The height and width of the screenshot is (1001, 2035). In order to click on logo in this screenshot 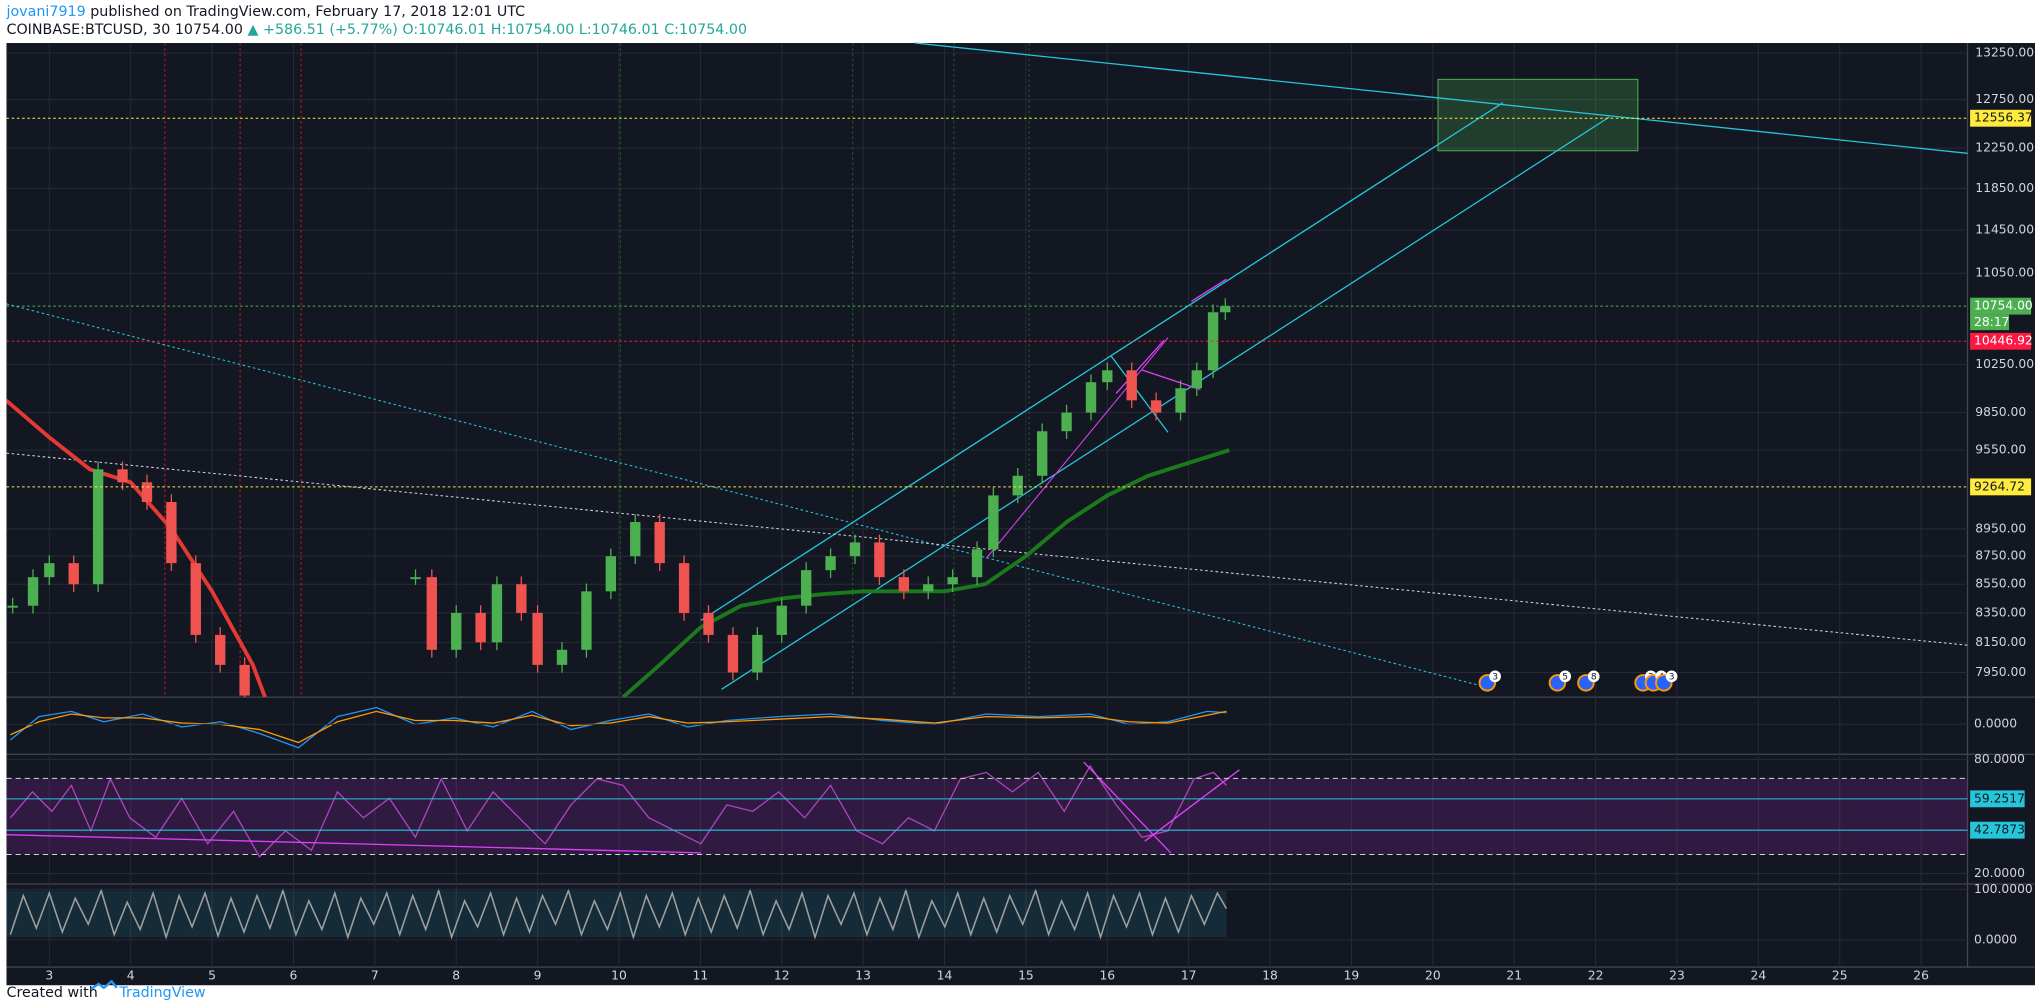, I will do `click(104, 985)`.